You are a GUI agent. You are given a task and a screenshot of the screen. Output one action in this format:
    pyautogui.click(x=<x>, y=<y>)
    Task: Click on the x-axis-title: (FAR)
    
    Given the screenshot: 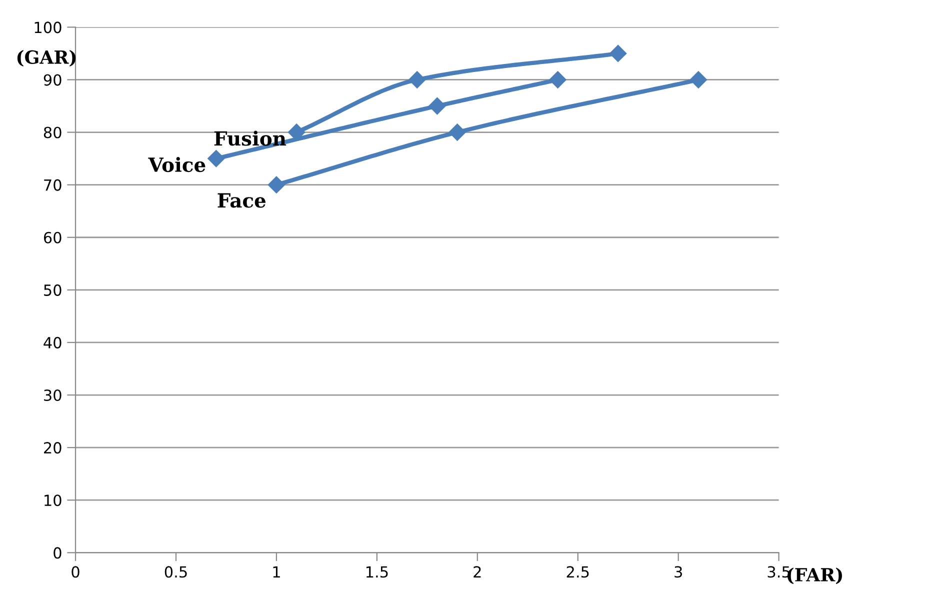 What is the action you would take?
    pyautogui.click(x=815, y=576)
    